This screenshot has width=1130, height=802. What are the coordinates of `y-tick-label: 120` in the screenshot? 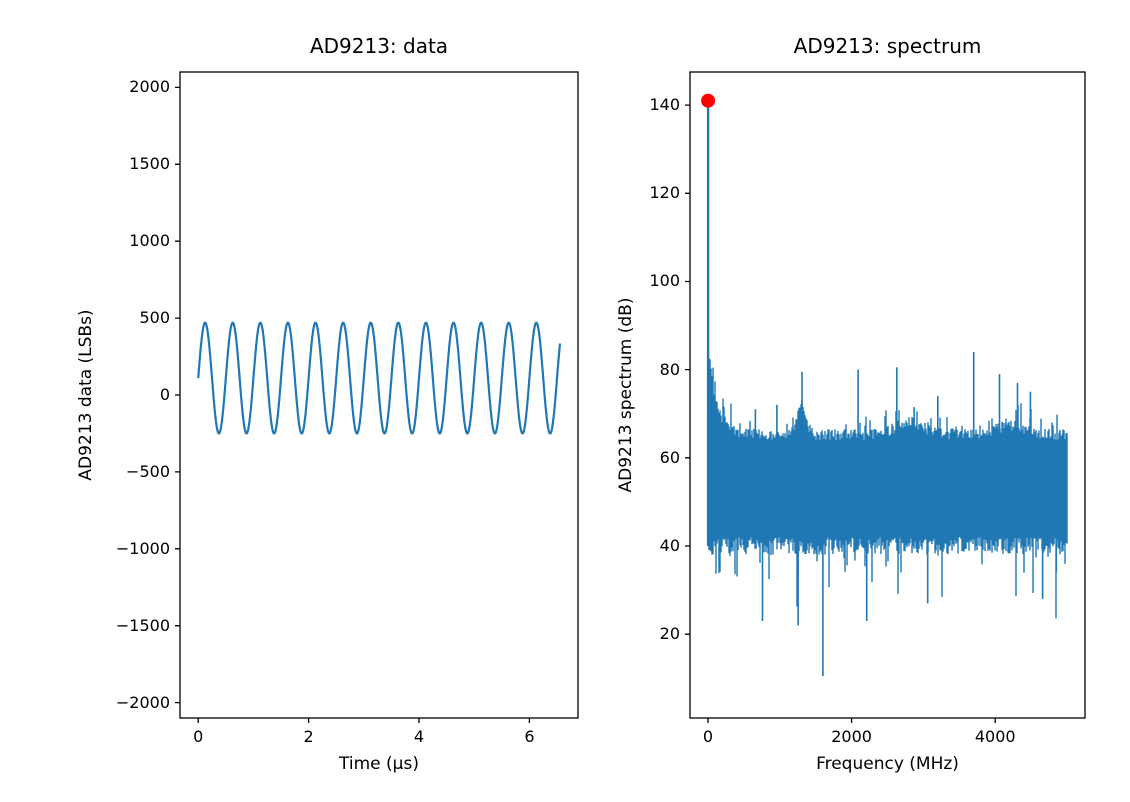 It's located at (664, 193).